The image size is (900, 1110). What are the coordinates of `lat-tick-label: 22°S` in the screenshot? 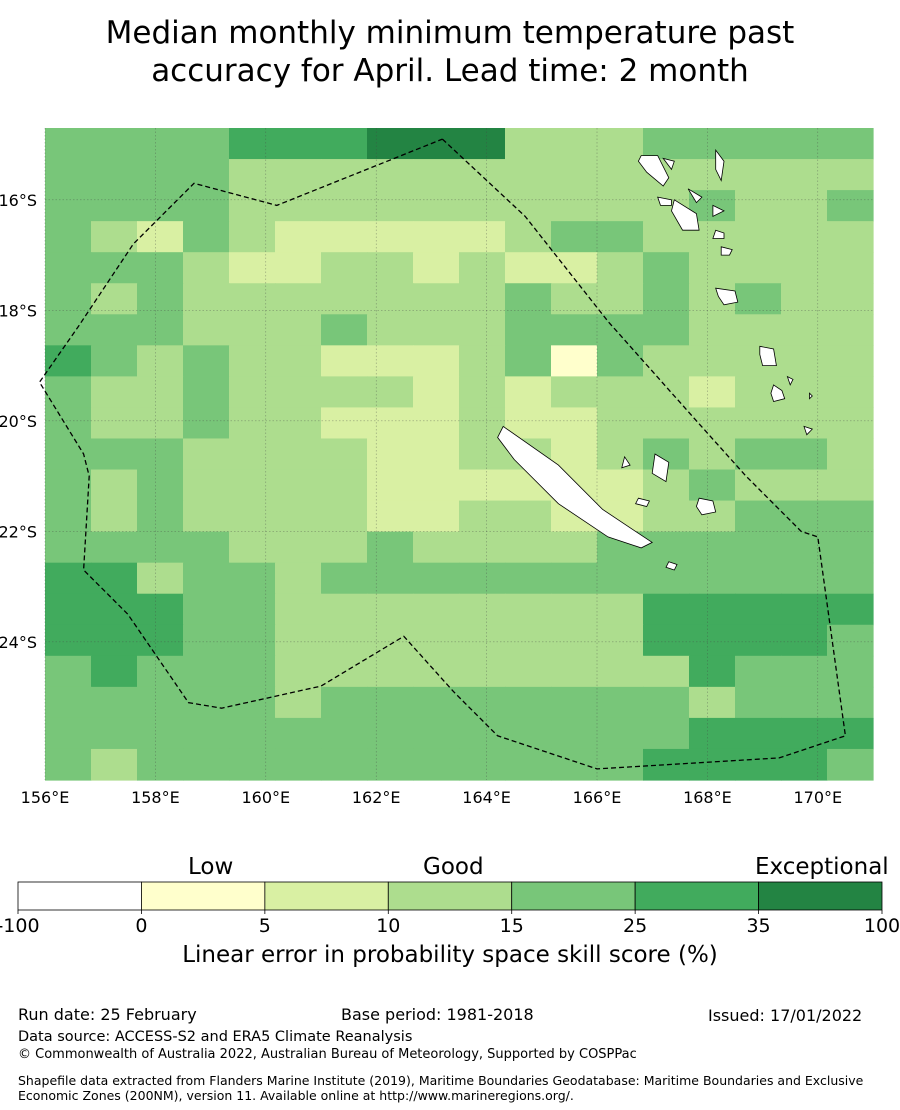 It's located at (18, 531).